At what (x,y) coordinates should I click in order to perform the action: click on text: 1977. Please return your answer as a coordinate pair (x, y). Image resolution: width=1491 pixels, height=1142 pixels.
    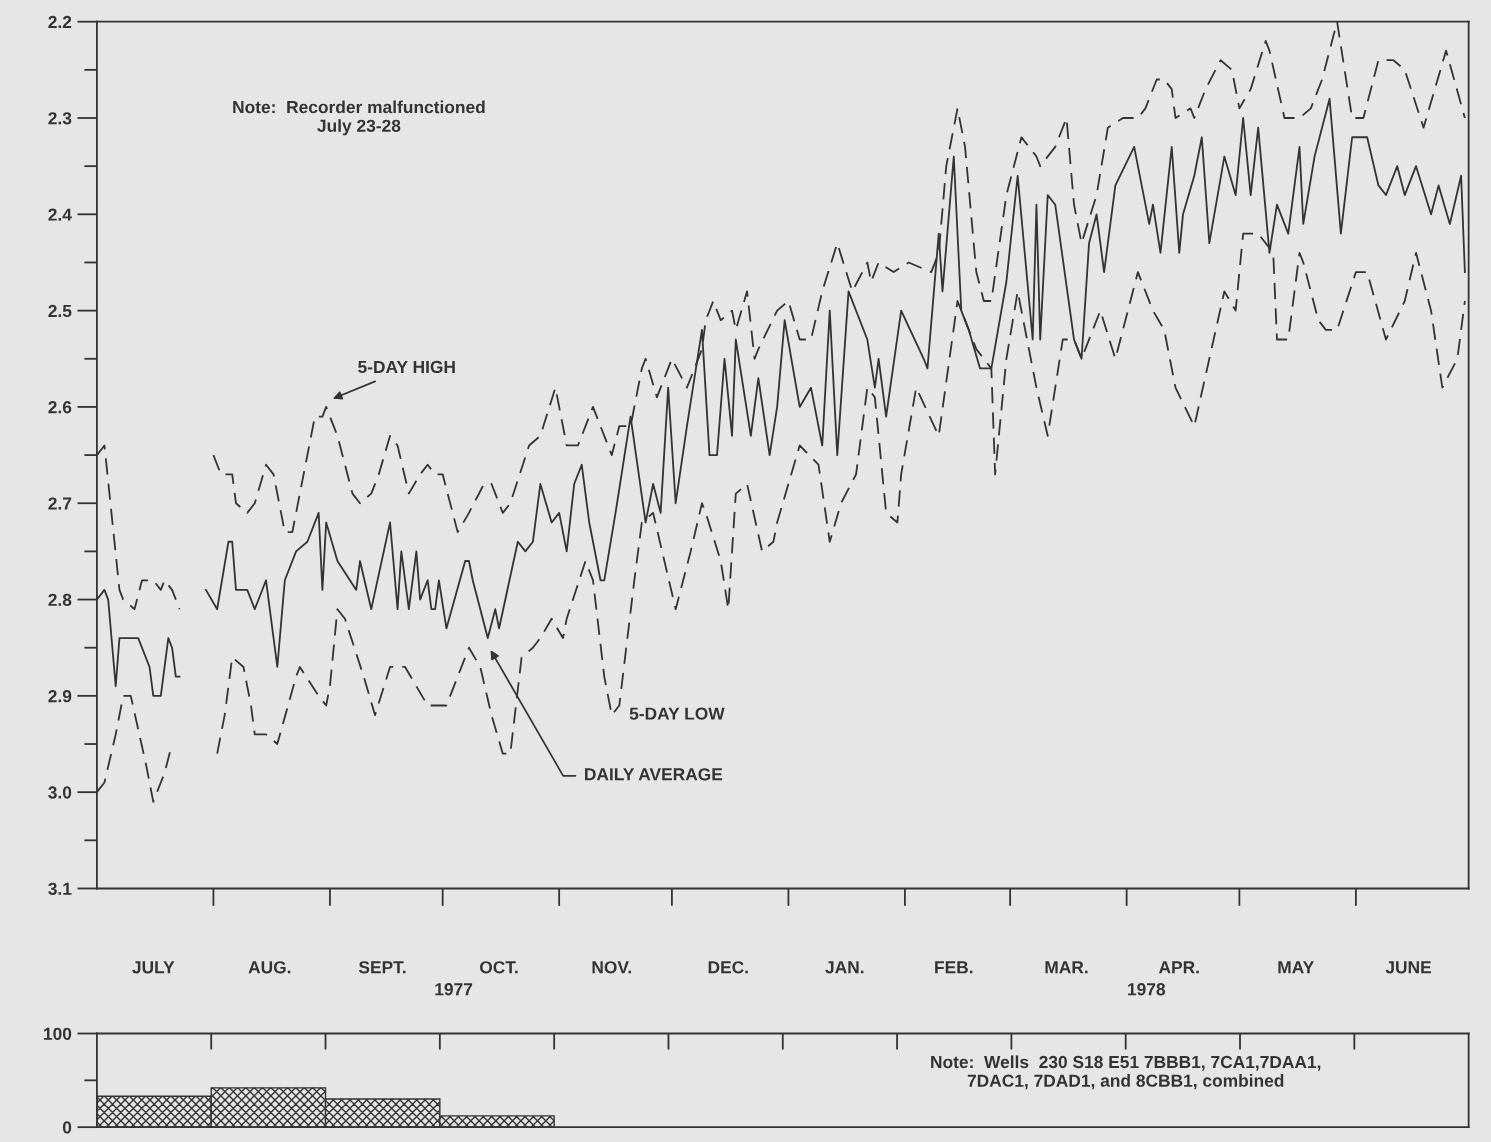
    Looking at the image, I should click on (454, 989).